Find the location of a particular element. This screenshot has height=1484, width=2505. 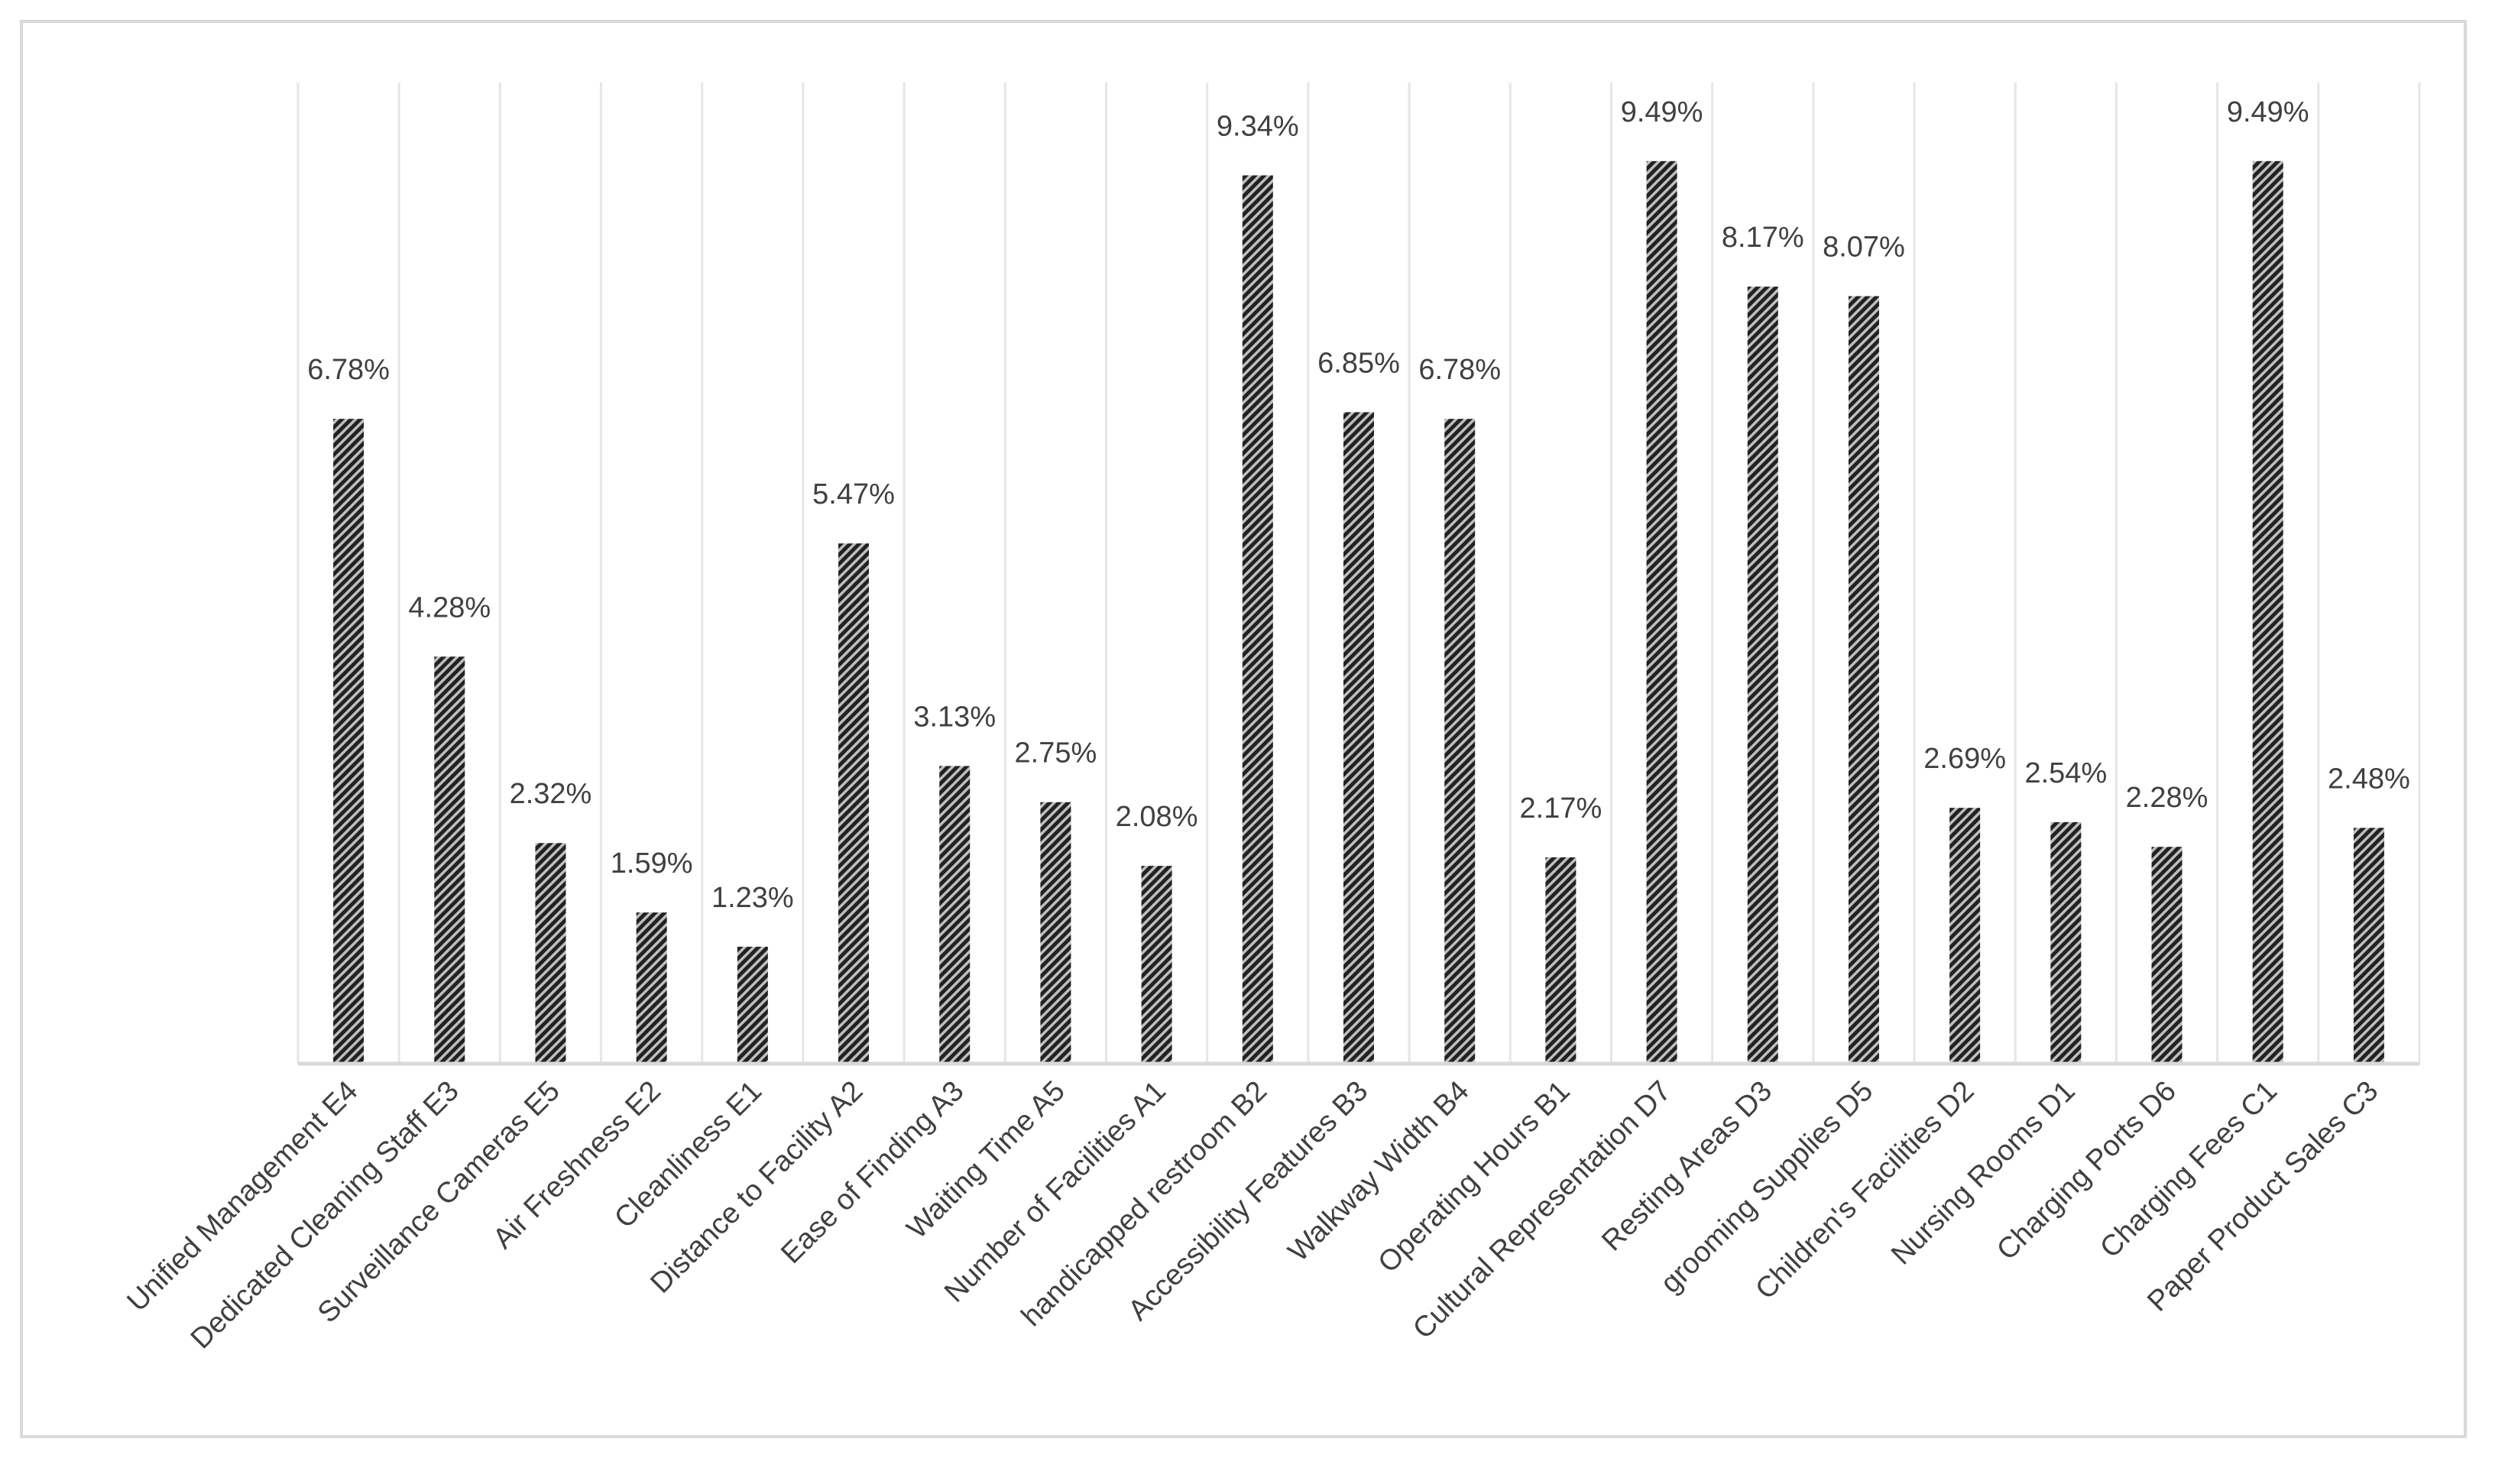

data-label-7: 2.75% is located at coordinates (1056, 754).